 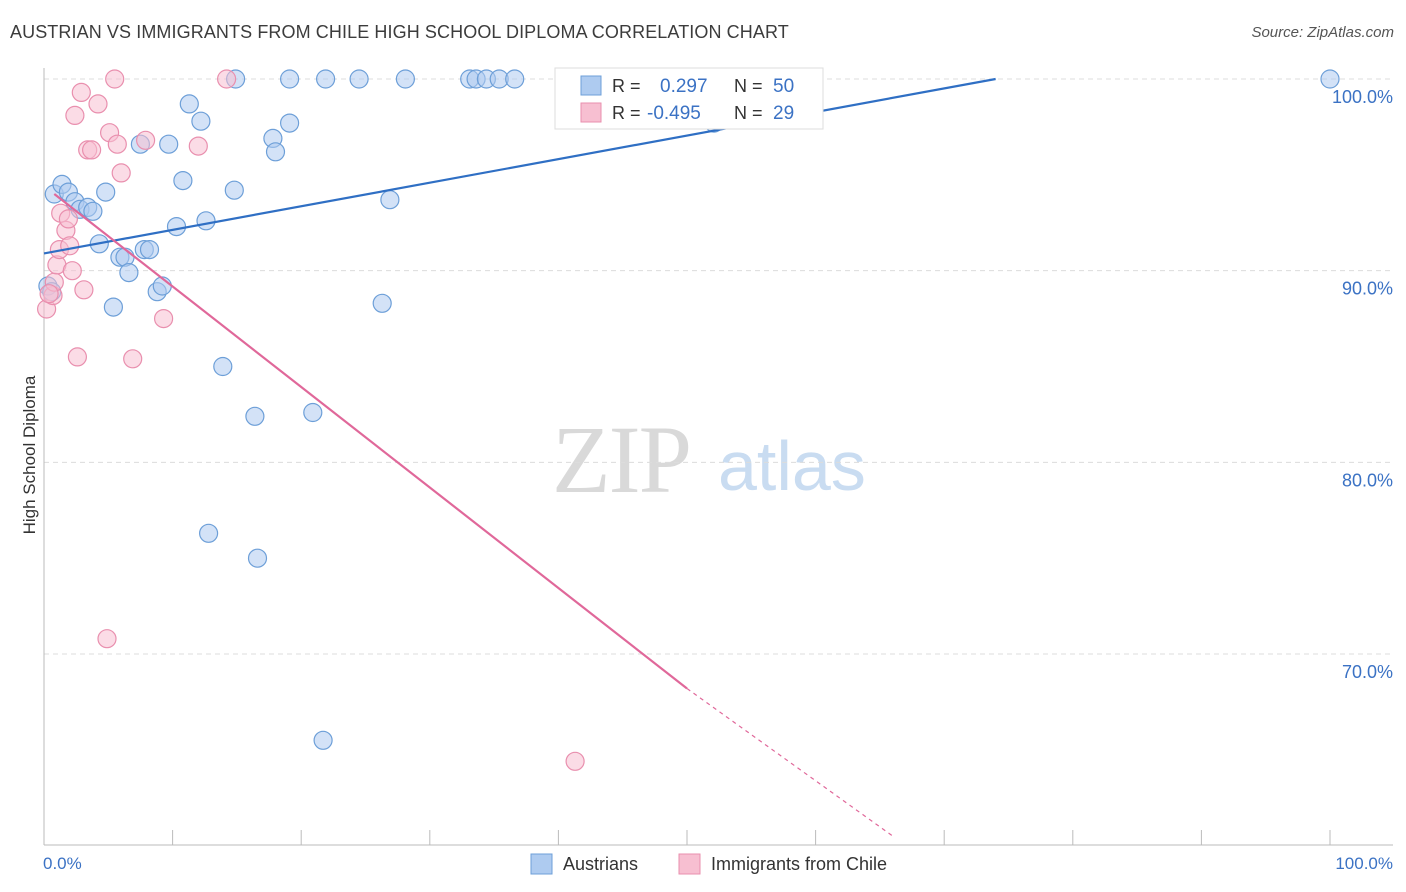 What do you see at coordinates (790, 762) in the screenshot?
I see `trend-line-chile-extrapolated` at bounding box center [790, 762].